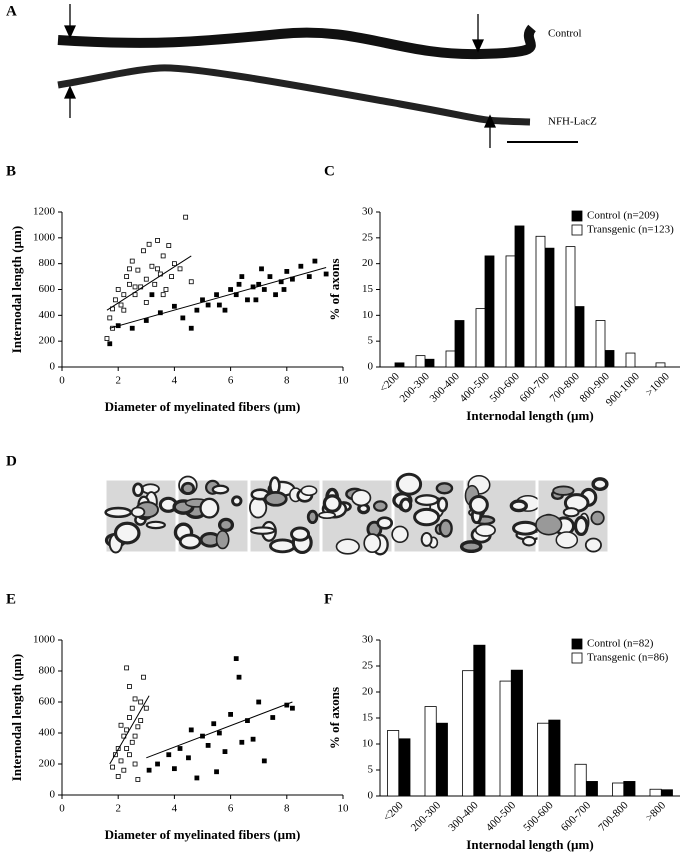 Image resolution: width=684 pixels, height=853 pixels. Describe the element at coordinates (628, 658) in the screenshot. I see `legend-label: Transgenic (n=86)` at that location.